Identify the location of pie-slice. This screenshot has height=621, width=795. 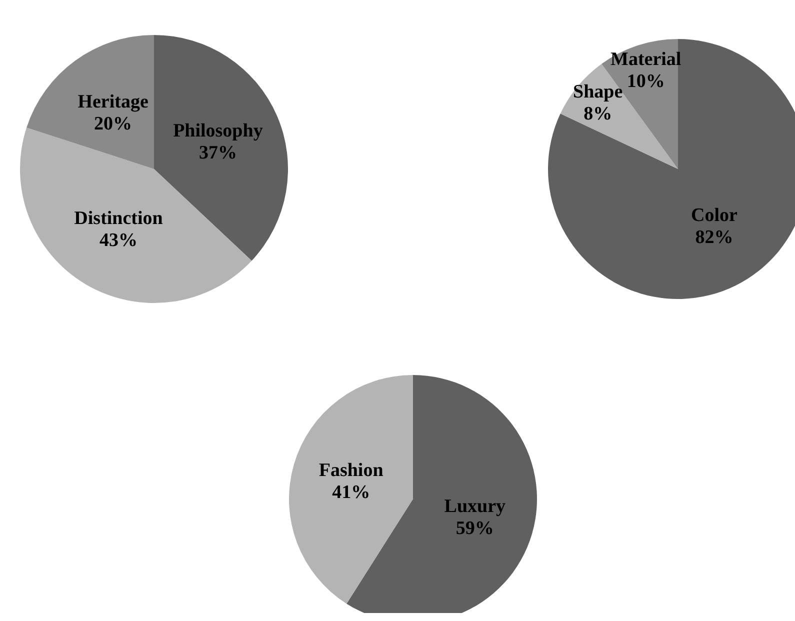
(90, 102).